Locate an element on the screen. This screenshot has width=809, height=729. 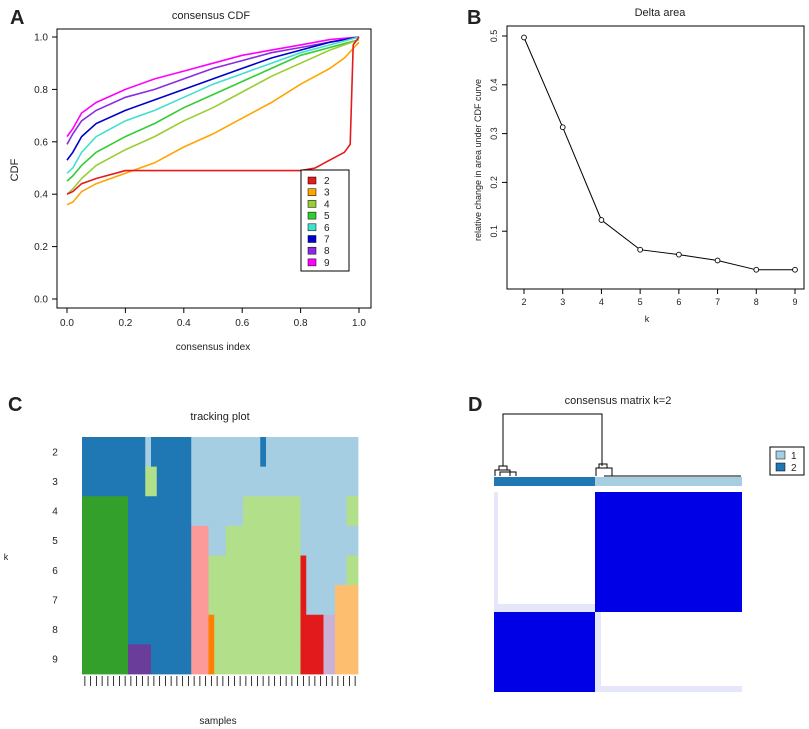
tracking-row-label-6: 6 is located at coordinates (55, 571).